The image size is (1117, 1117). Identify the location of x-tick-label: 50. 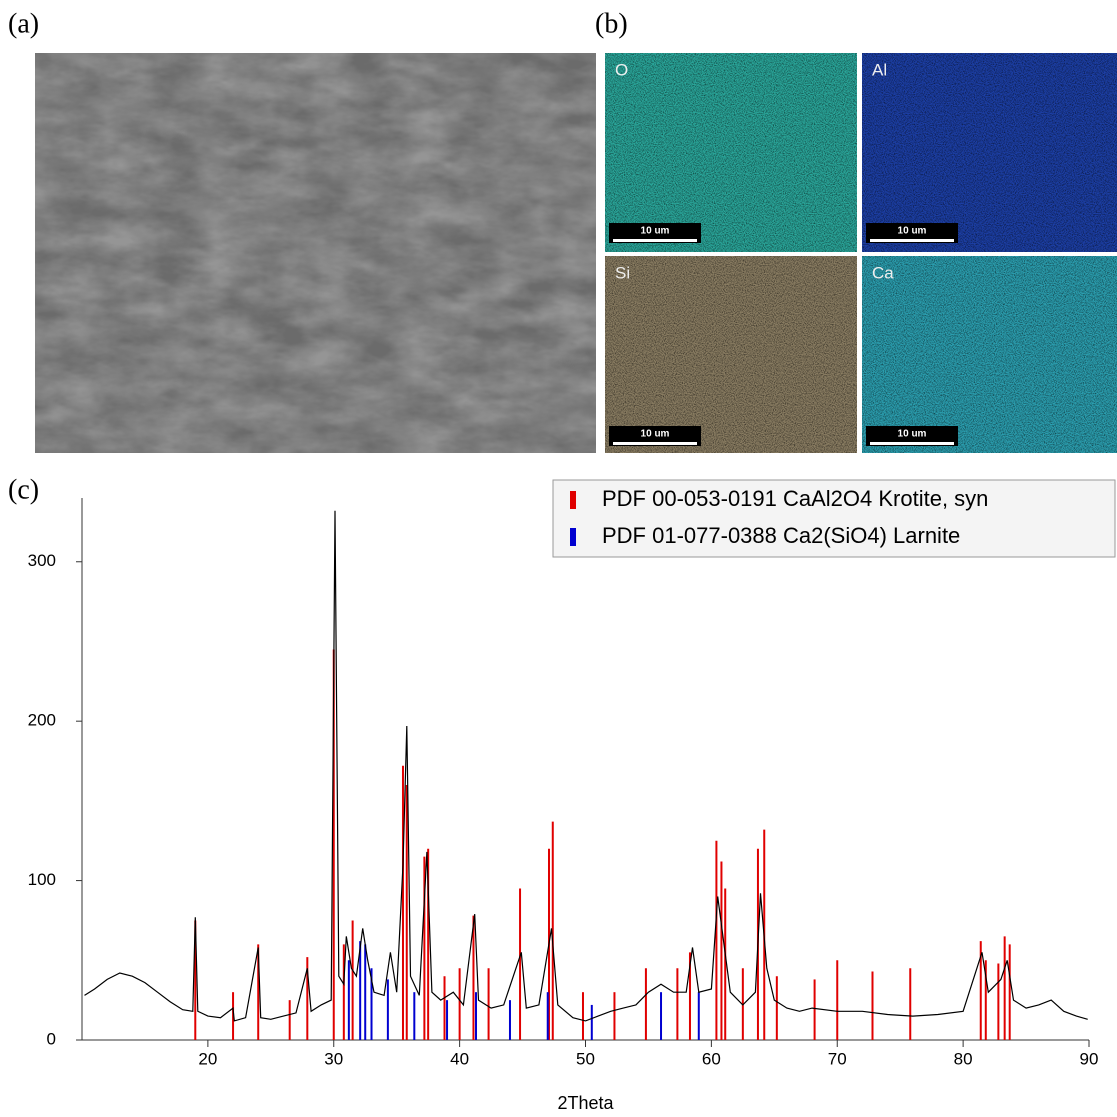
(585, 1058).